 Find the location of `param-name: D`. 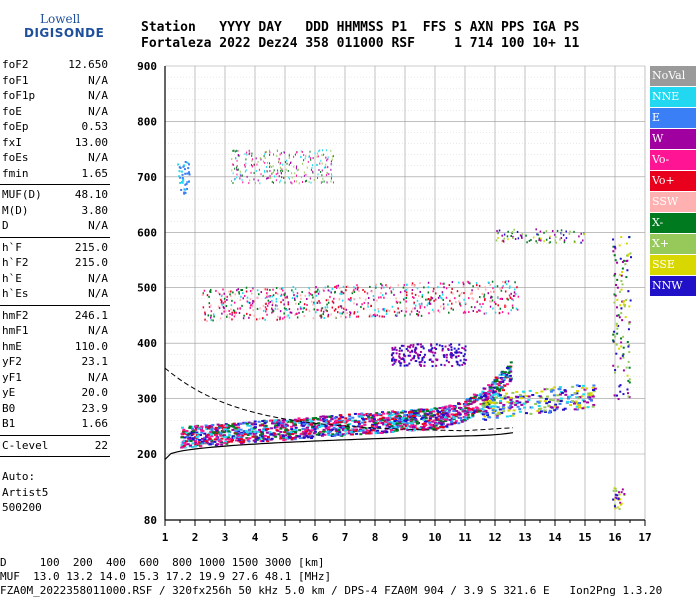

param-name: D is located at coordinates (5, 225).